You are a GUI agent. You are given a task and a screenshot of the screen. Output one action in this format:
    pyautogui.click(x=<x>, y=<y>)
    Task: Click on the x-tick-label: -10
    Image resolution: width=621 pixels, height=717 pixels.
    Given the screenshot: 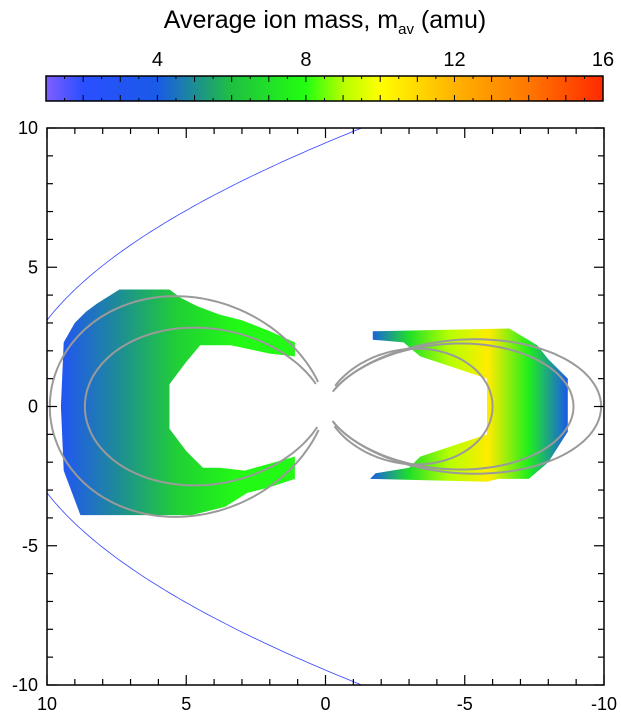 What is the action you would take?
    pyautogui.click(x=604, y=704)
    